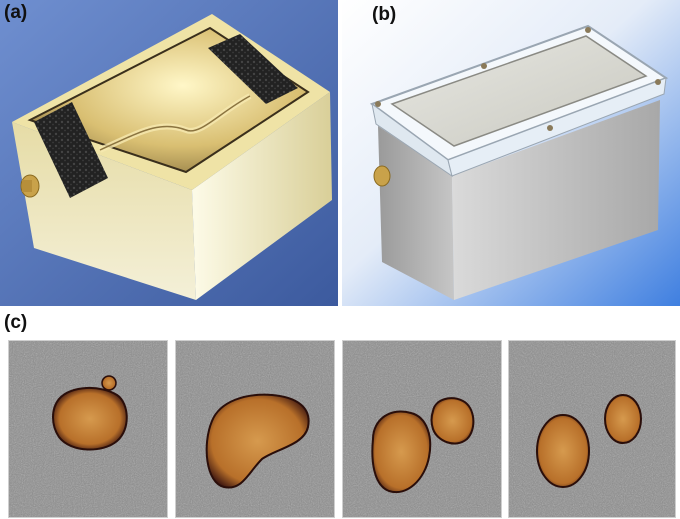 Image resolution: width=680 pixels, height=519 pixels. What do you see at coordinates (384, 14) in the screenshot?
I see `panel-label-b: (b)` at bounding box center [384, 14].